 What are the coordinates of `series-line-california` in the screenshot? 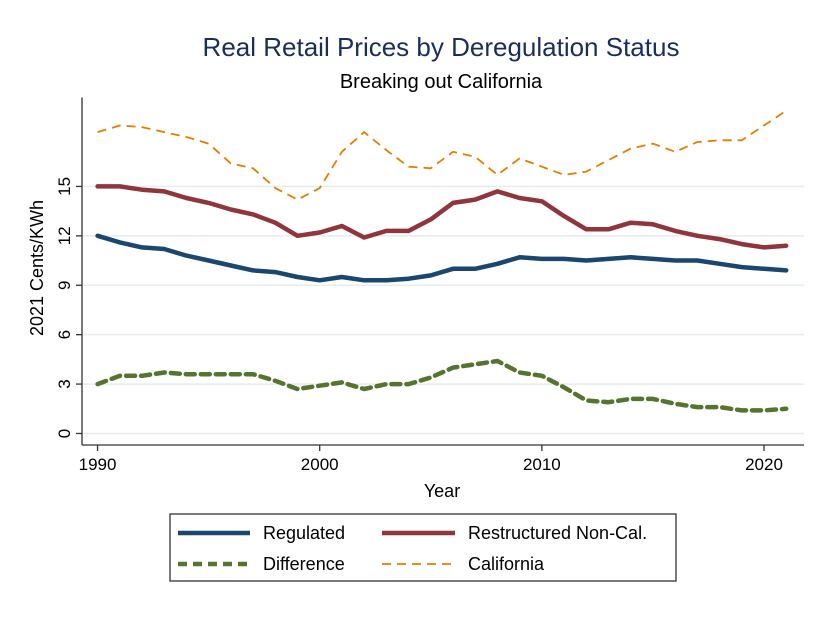 It's located at (442, 155).